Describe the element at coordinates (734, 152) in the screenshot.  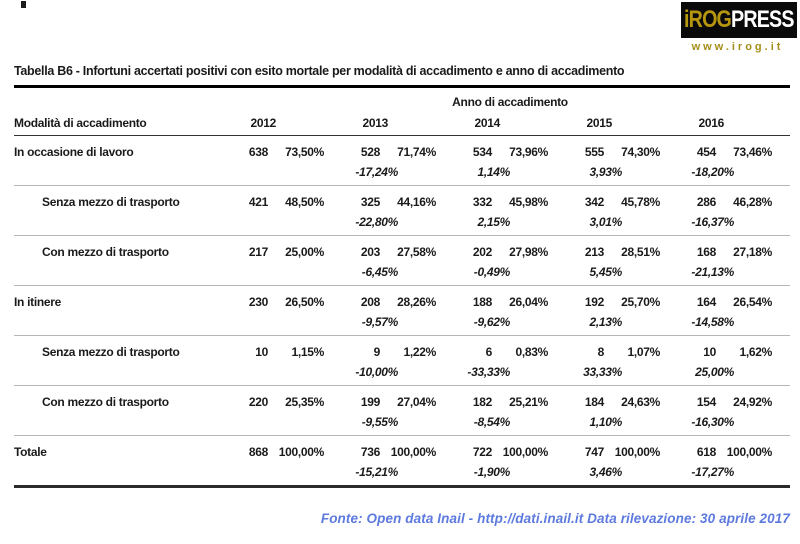
I see `year-value-cell: 454 73,46%` at that location.